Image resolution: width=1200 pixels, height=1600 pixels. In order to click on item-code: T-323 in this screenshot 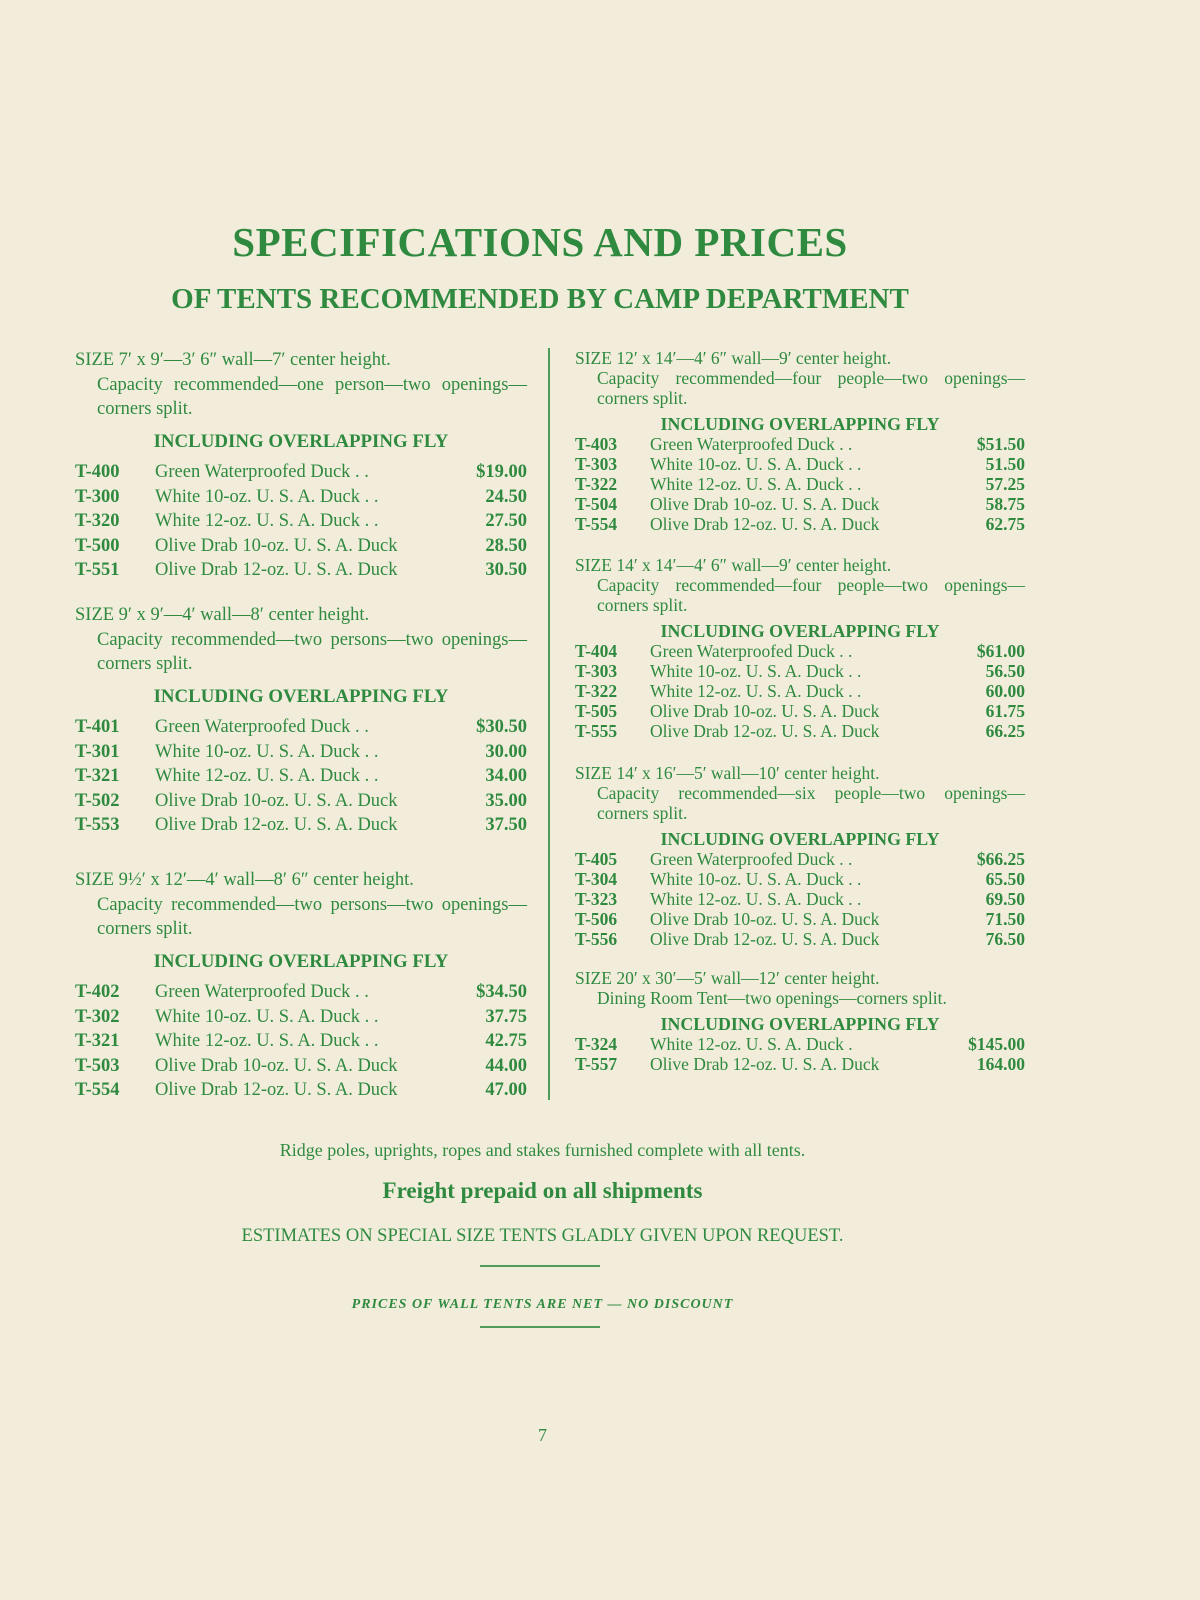, I will do `click(596, 899)`.